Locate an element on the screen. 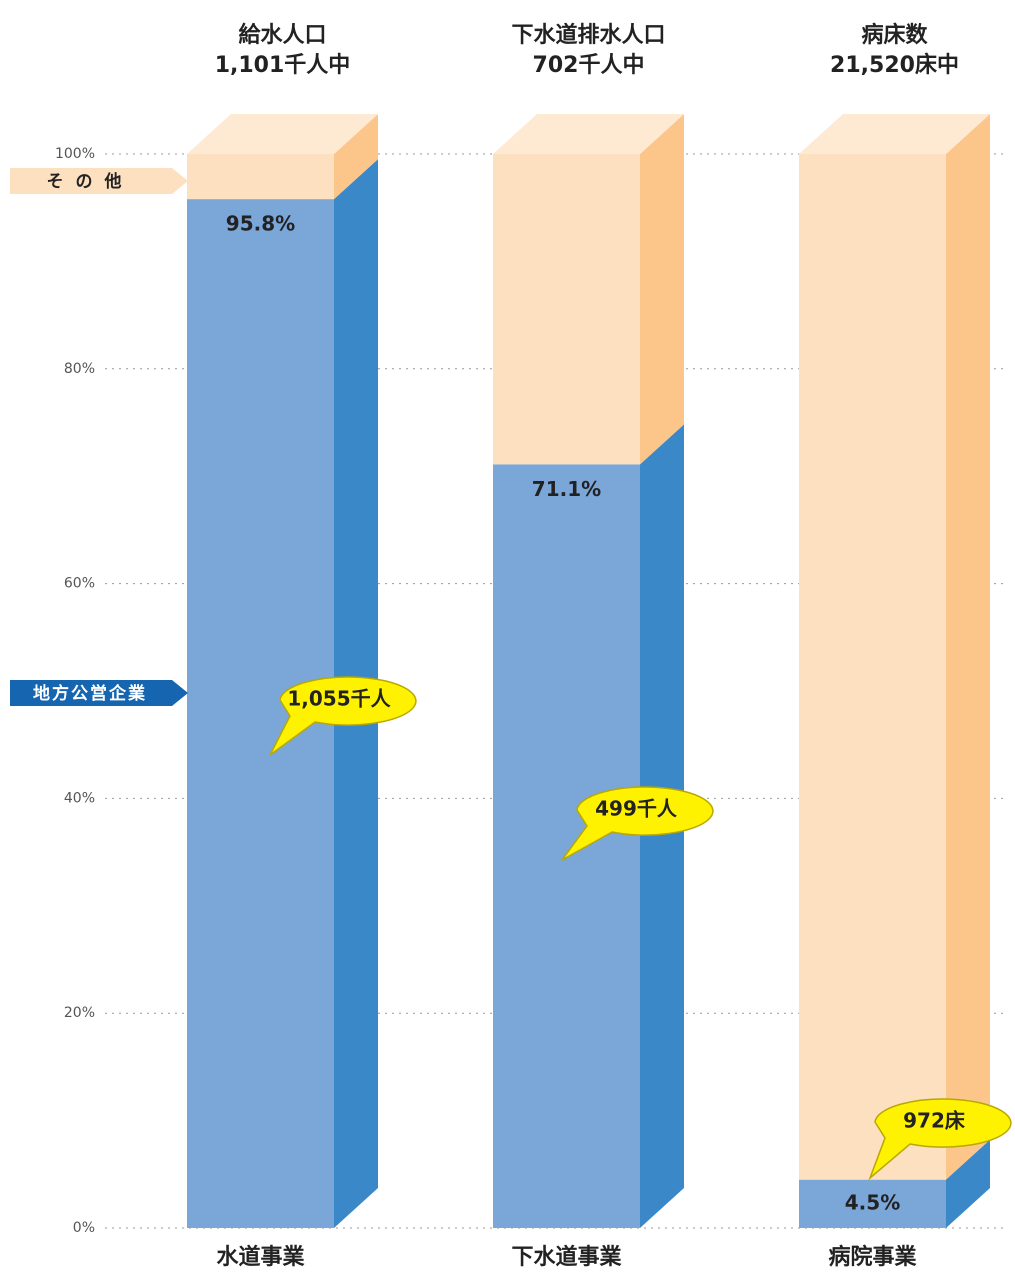 The height and width of the screenshot is (1279, 1015). value-label: 4.5% is located at coordinates (872, 1202).